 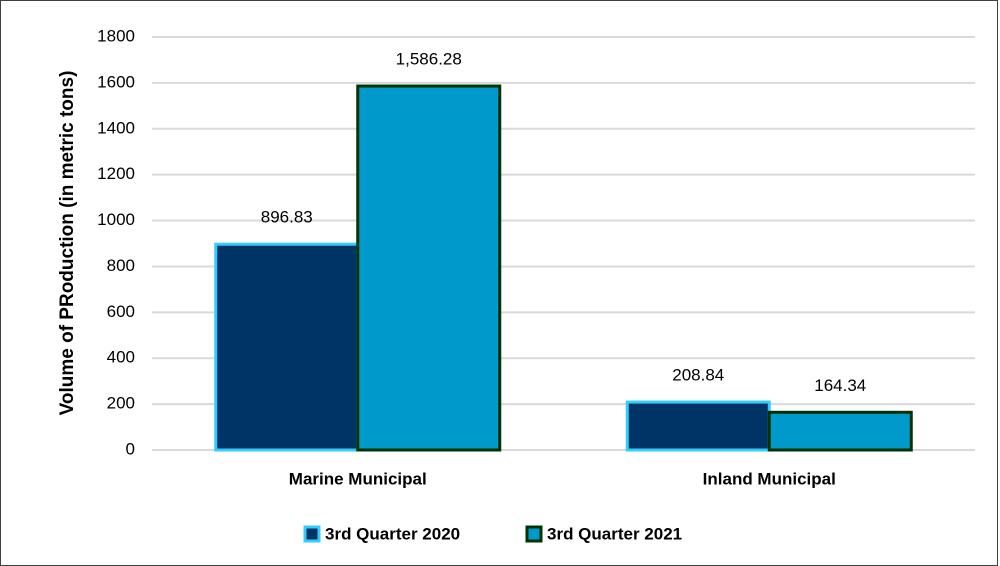 I want to click on x-tick-label: Marine Municipal, so click(x=358, y=478).